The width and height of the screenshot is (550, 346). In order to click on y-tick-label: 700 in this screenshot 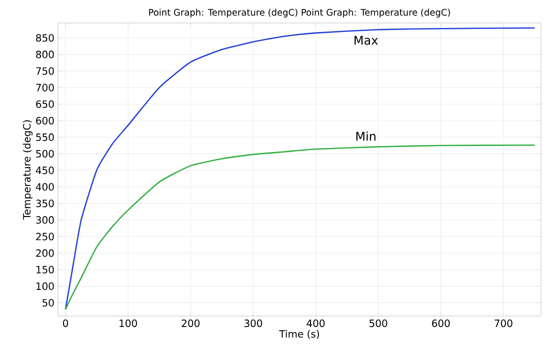, I will do `click(45, 88)`.